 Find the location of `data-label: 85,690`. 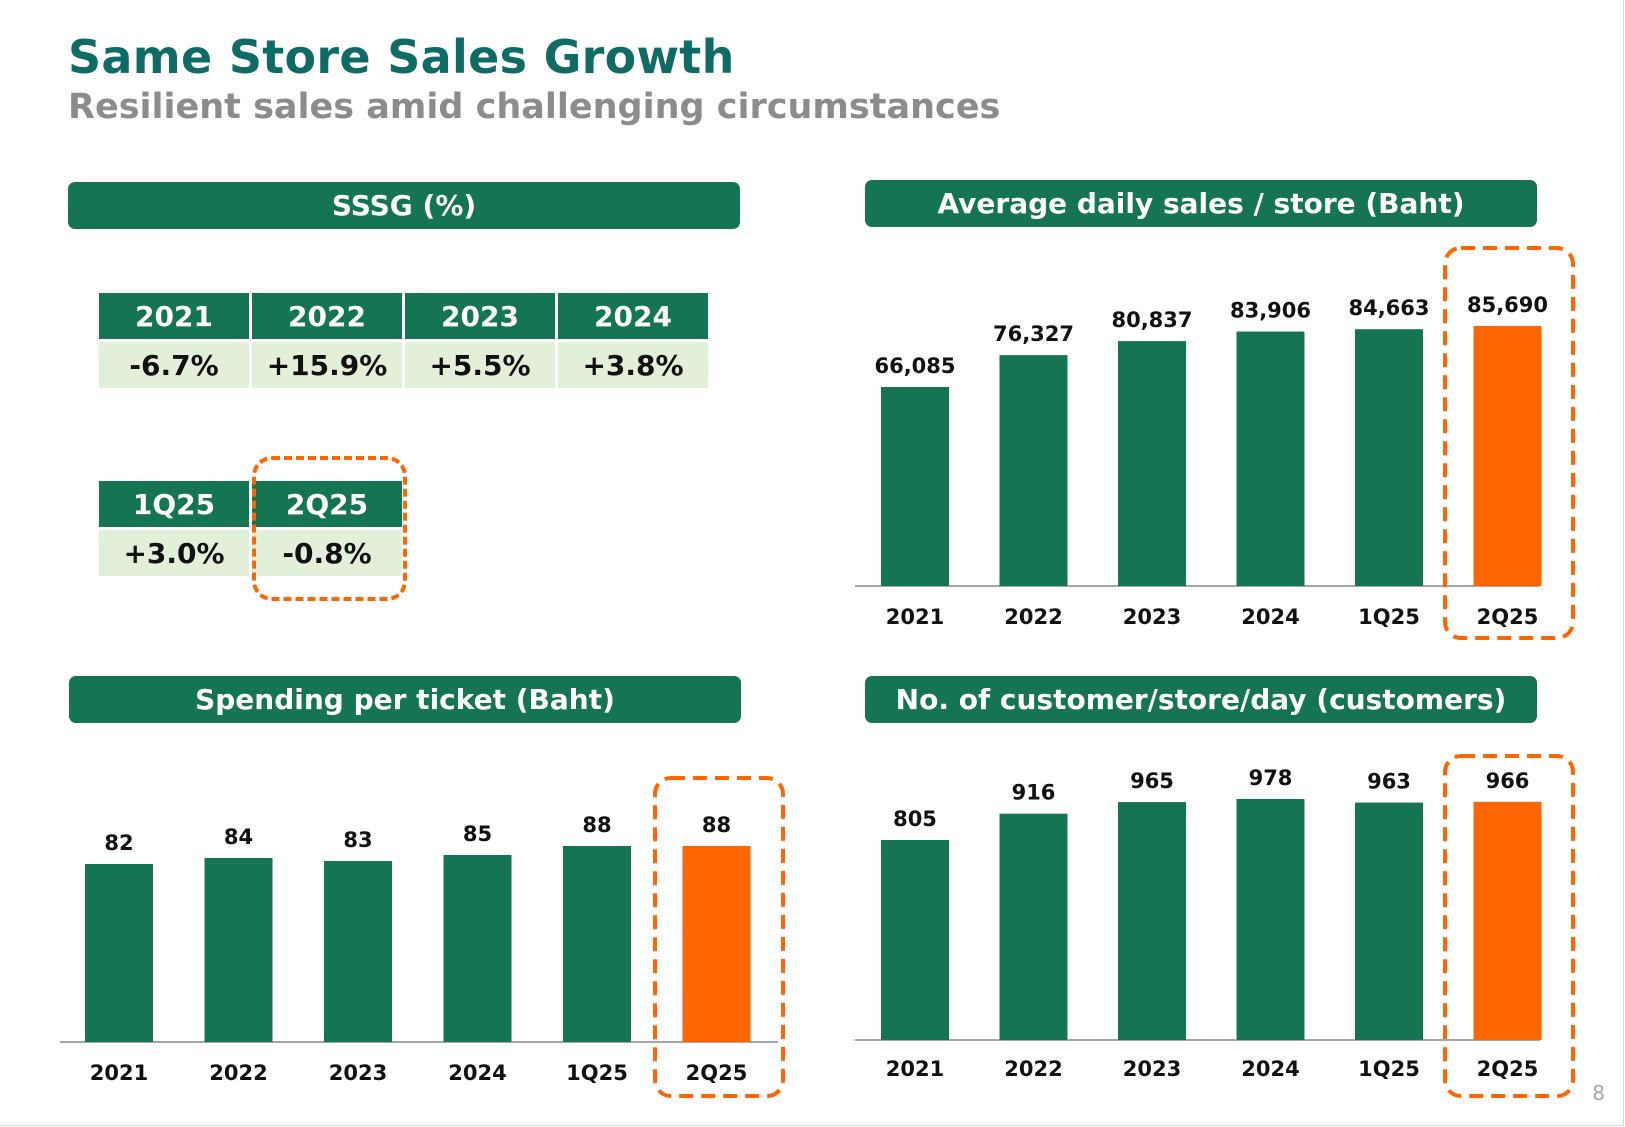

data-label: 85,690 is located at coordinates (1507, 305).